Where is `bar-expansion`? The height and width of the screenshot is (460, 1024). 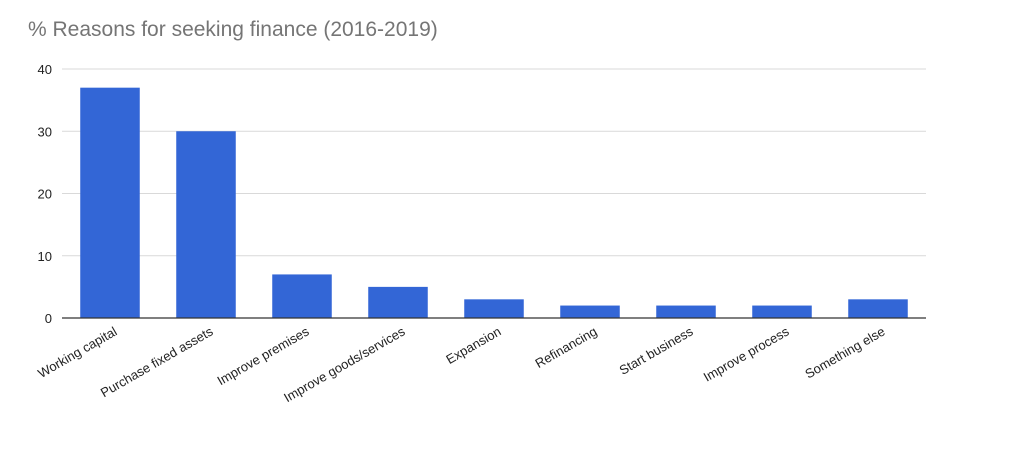
bar-expansion is located at coordinates (494, 308).